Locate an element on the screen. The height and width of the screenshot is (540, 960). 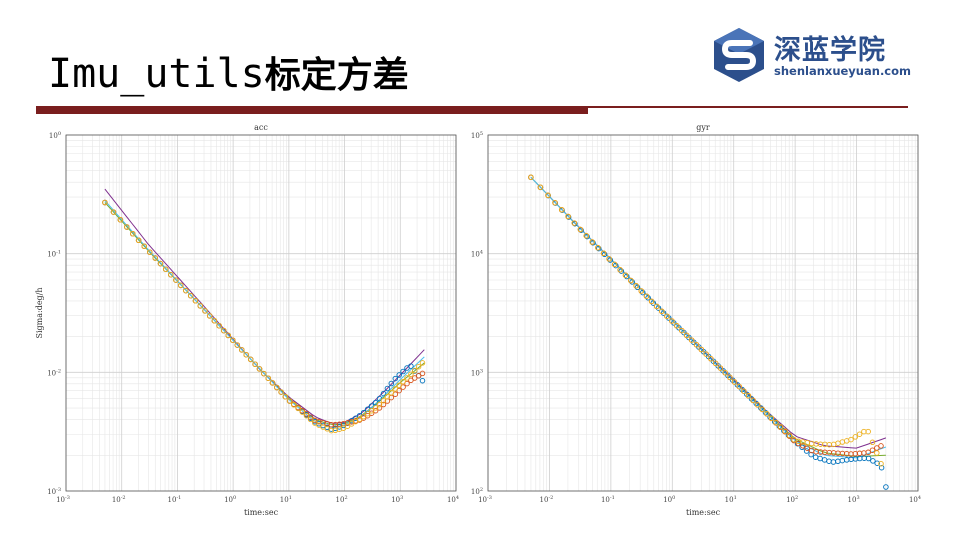
gyr-x-tick-exp: 1 is located at coordinates (735, 498).